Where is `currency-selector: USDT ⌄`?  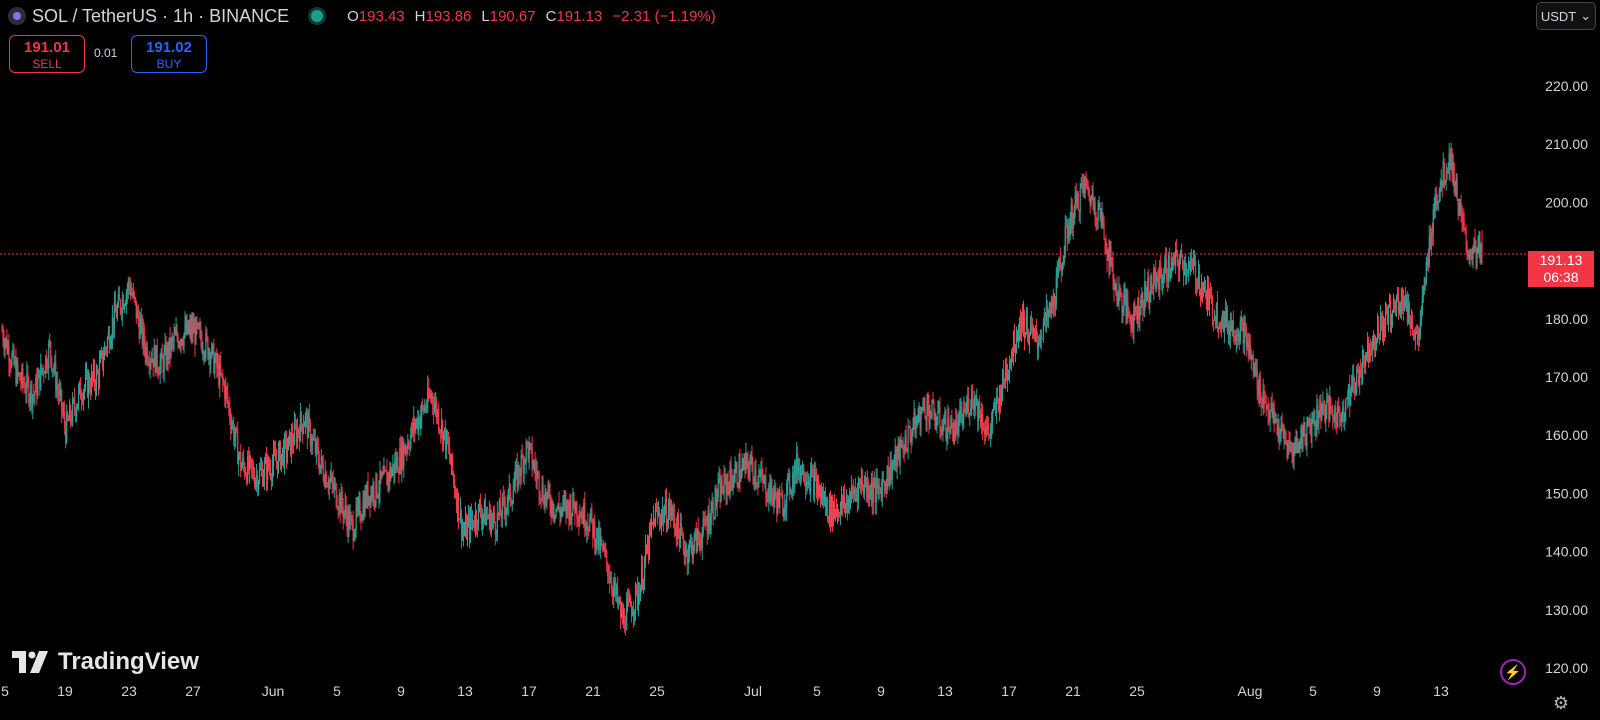 currency-selector: USDT ⌄ is located at coordinates (1566, 16).